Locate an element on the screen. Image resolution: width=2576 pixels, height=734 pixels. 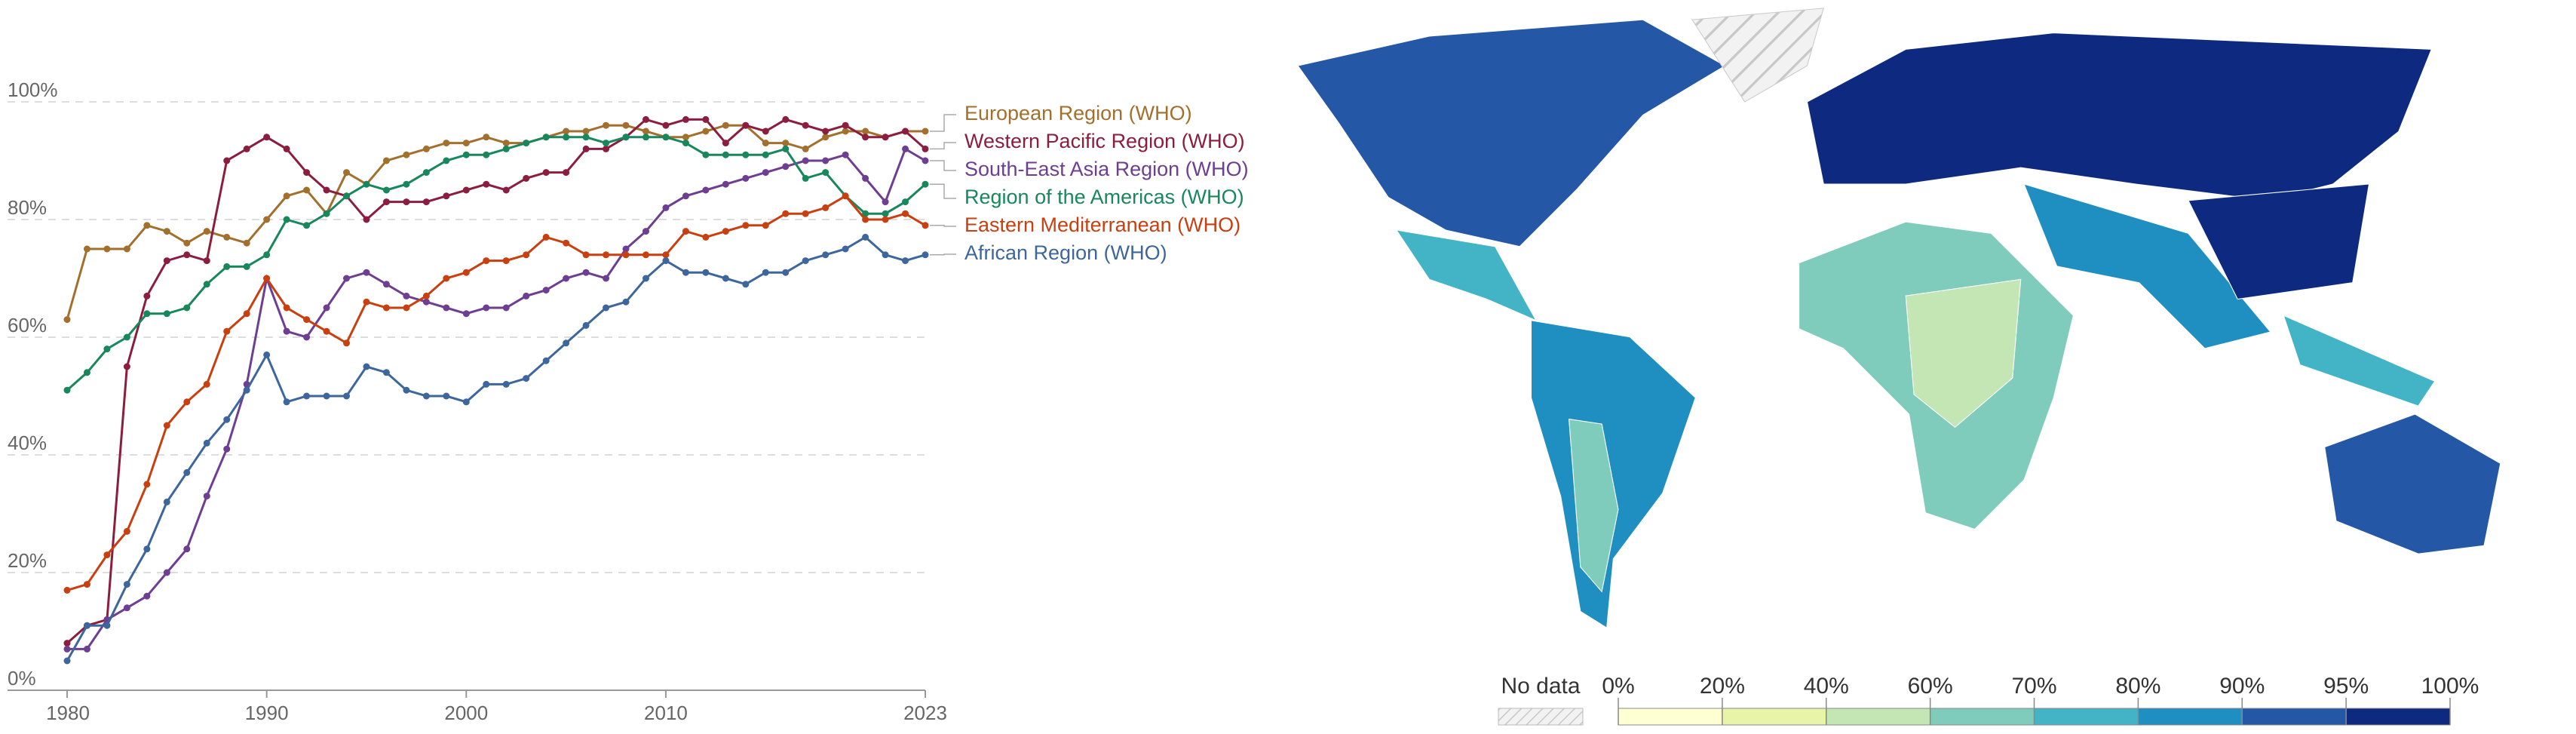
legend-tick-label: 60% is located at coordinates (1930, 686).